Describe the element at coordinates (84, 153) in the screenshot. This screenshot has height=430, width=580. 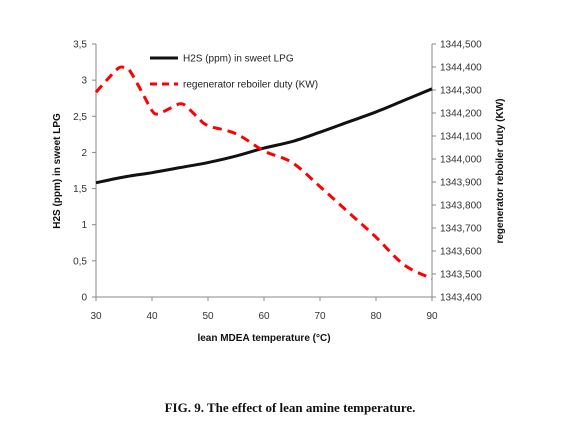
I see `left-y-tick-label: 2` at that location.